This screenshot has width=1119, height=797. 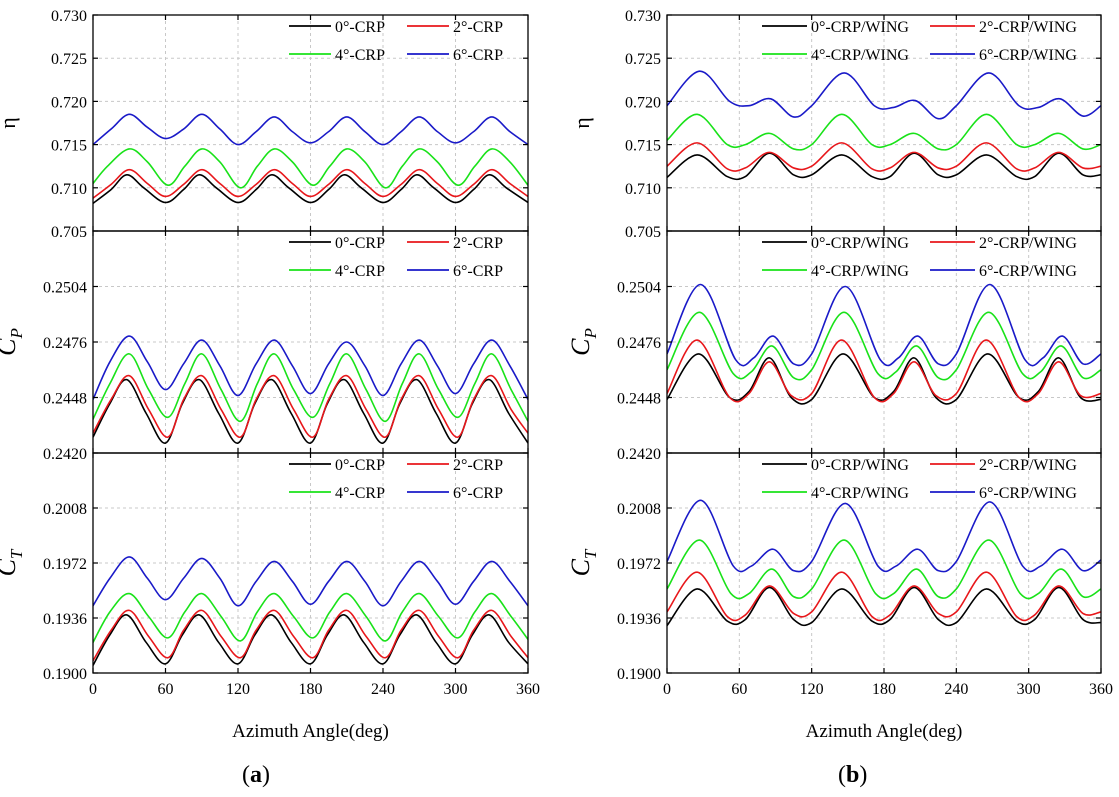 What do you see at coordinates (639, 674) in the screenshot?
I see `y-tick-label: 0.1900` at bounding box center [639, 674].